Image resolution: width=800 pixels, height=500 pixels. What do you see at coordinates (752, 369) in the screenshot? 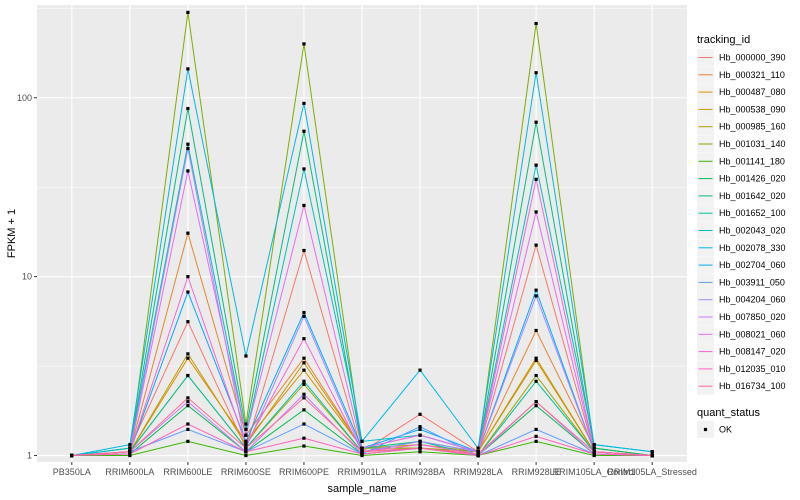
I see `legend-label: Hb_012035_010` at bounding box center [752, 369].